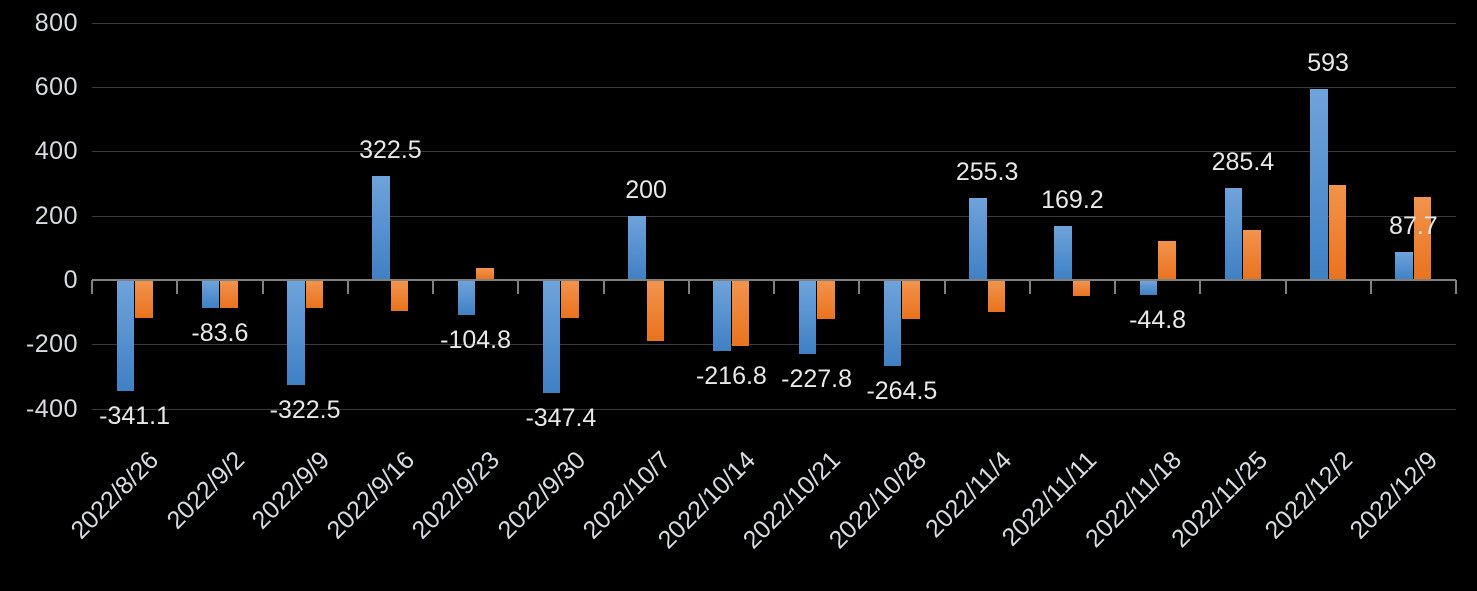  I want to click on data-label-2022-9-2: -83.6, so click(220, 332).